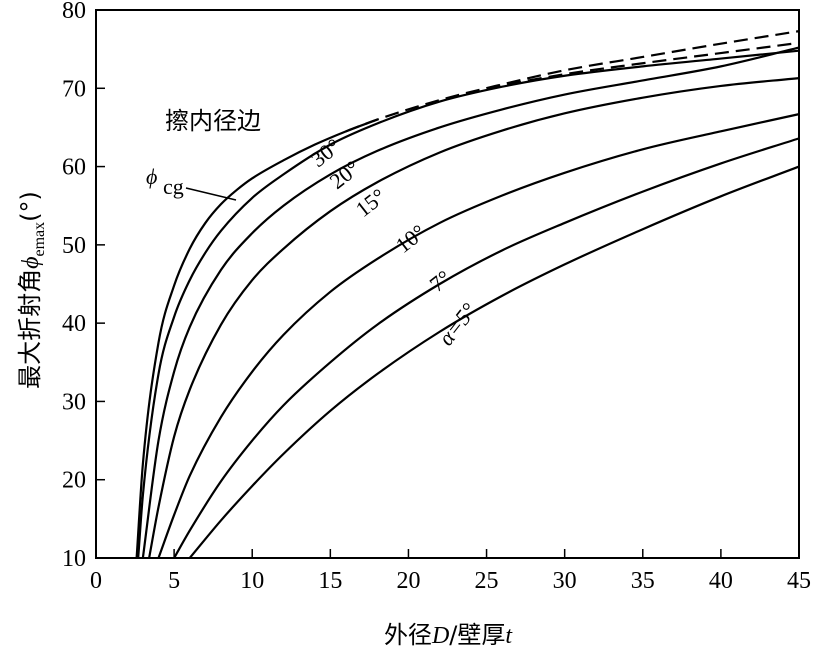 Image resolution: width=813 pixels, height=656 pixels. I want to click on y-tick-label: 60, so click(74, 168).